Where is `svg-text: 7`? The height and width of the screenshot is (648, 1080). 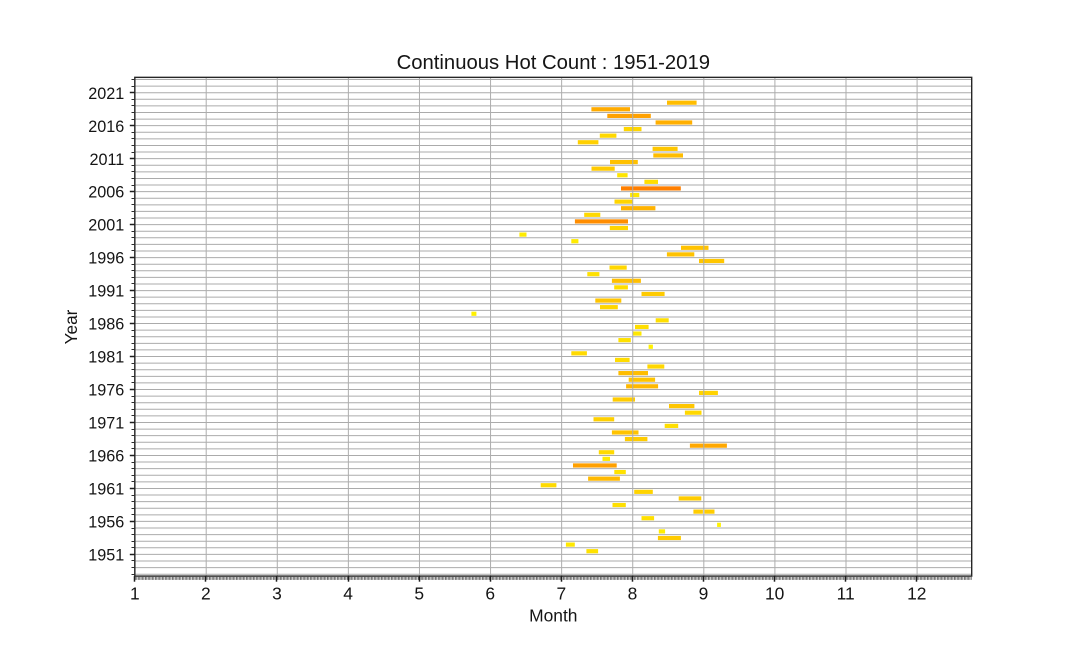
svg-text: 7 is located at coordinates (562, 593).